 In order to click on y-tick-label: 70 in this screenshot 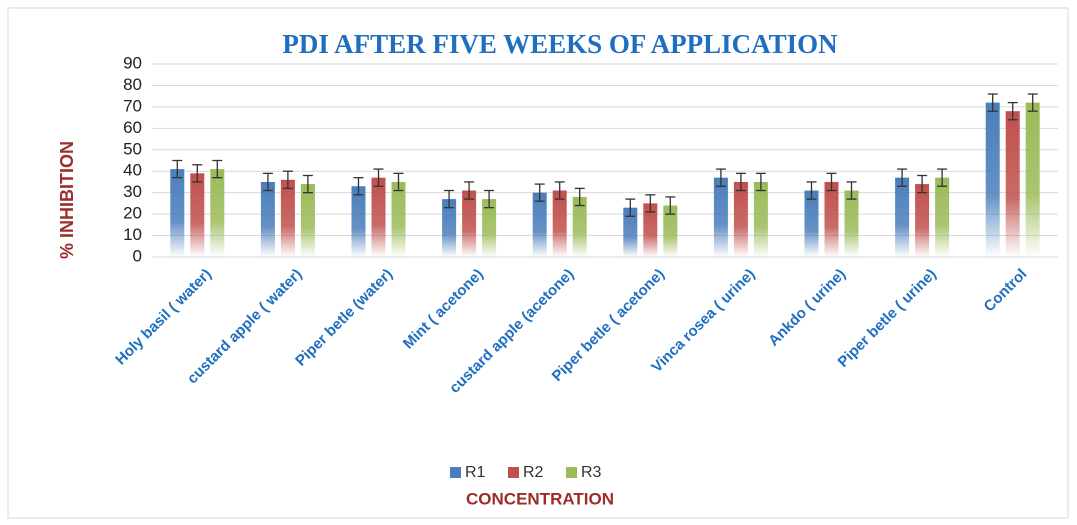, I will do `click(132, 105)`.